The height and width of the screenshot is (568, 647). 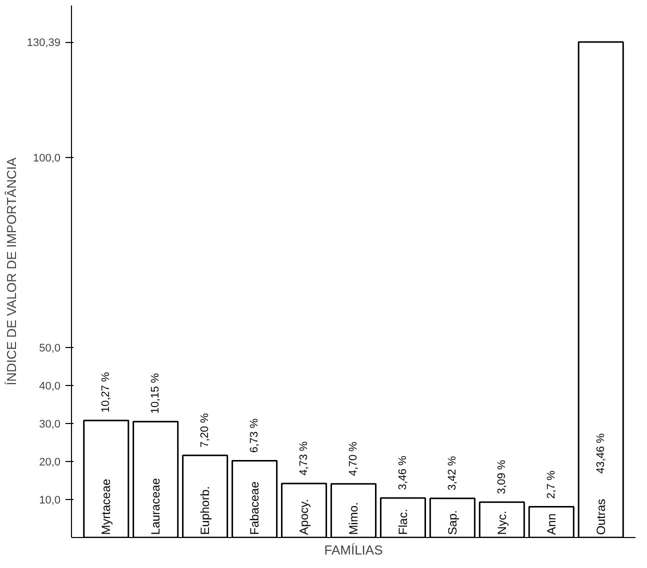 I want to click on x-tick-label: Mimo., so click(x=353, y=518).